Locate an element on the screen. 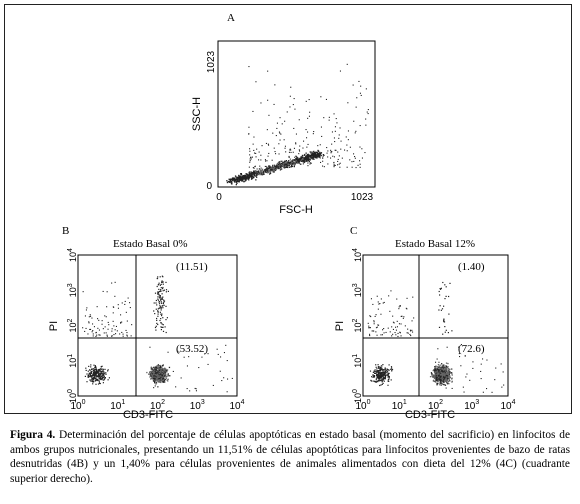 The height and width of the screenshot is (504, 580). panel-b-title: Estado Basal 0% is located at coordinates (150, 244).